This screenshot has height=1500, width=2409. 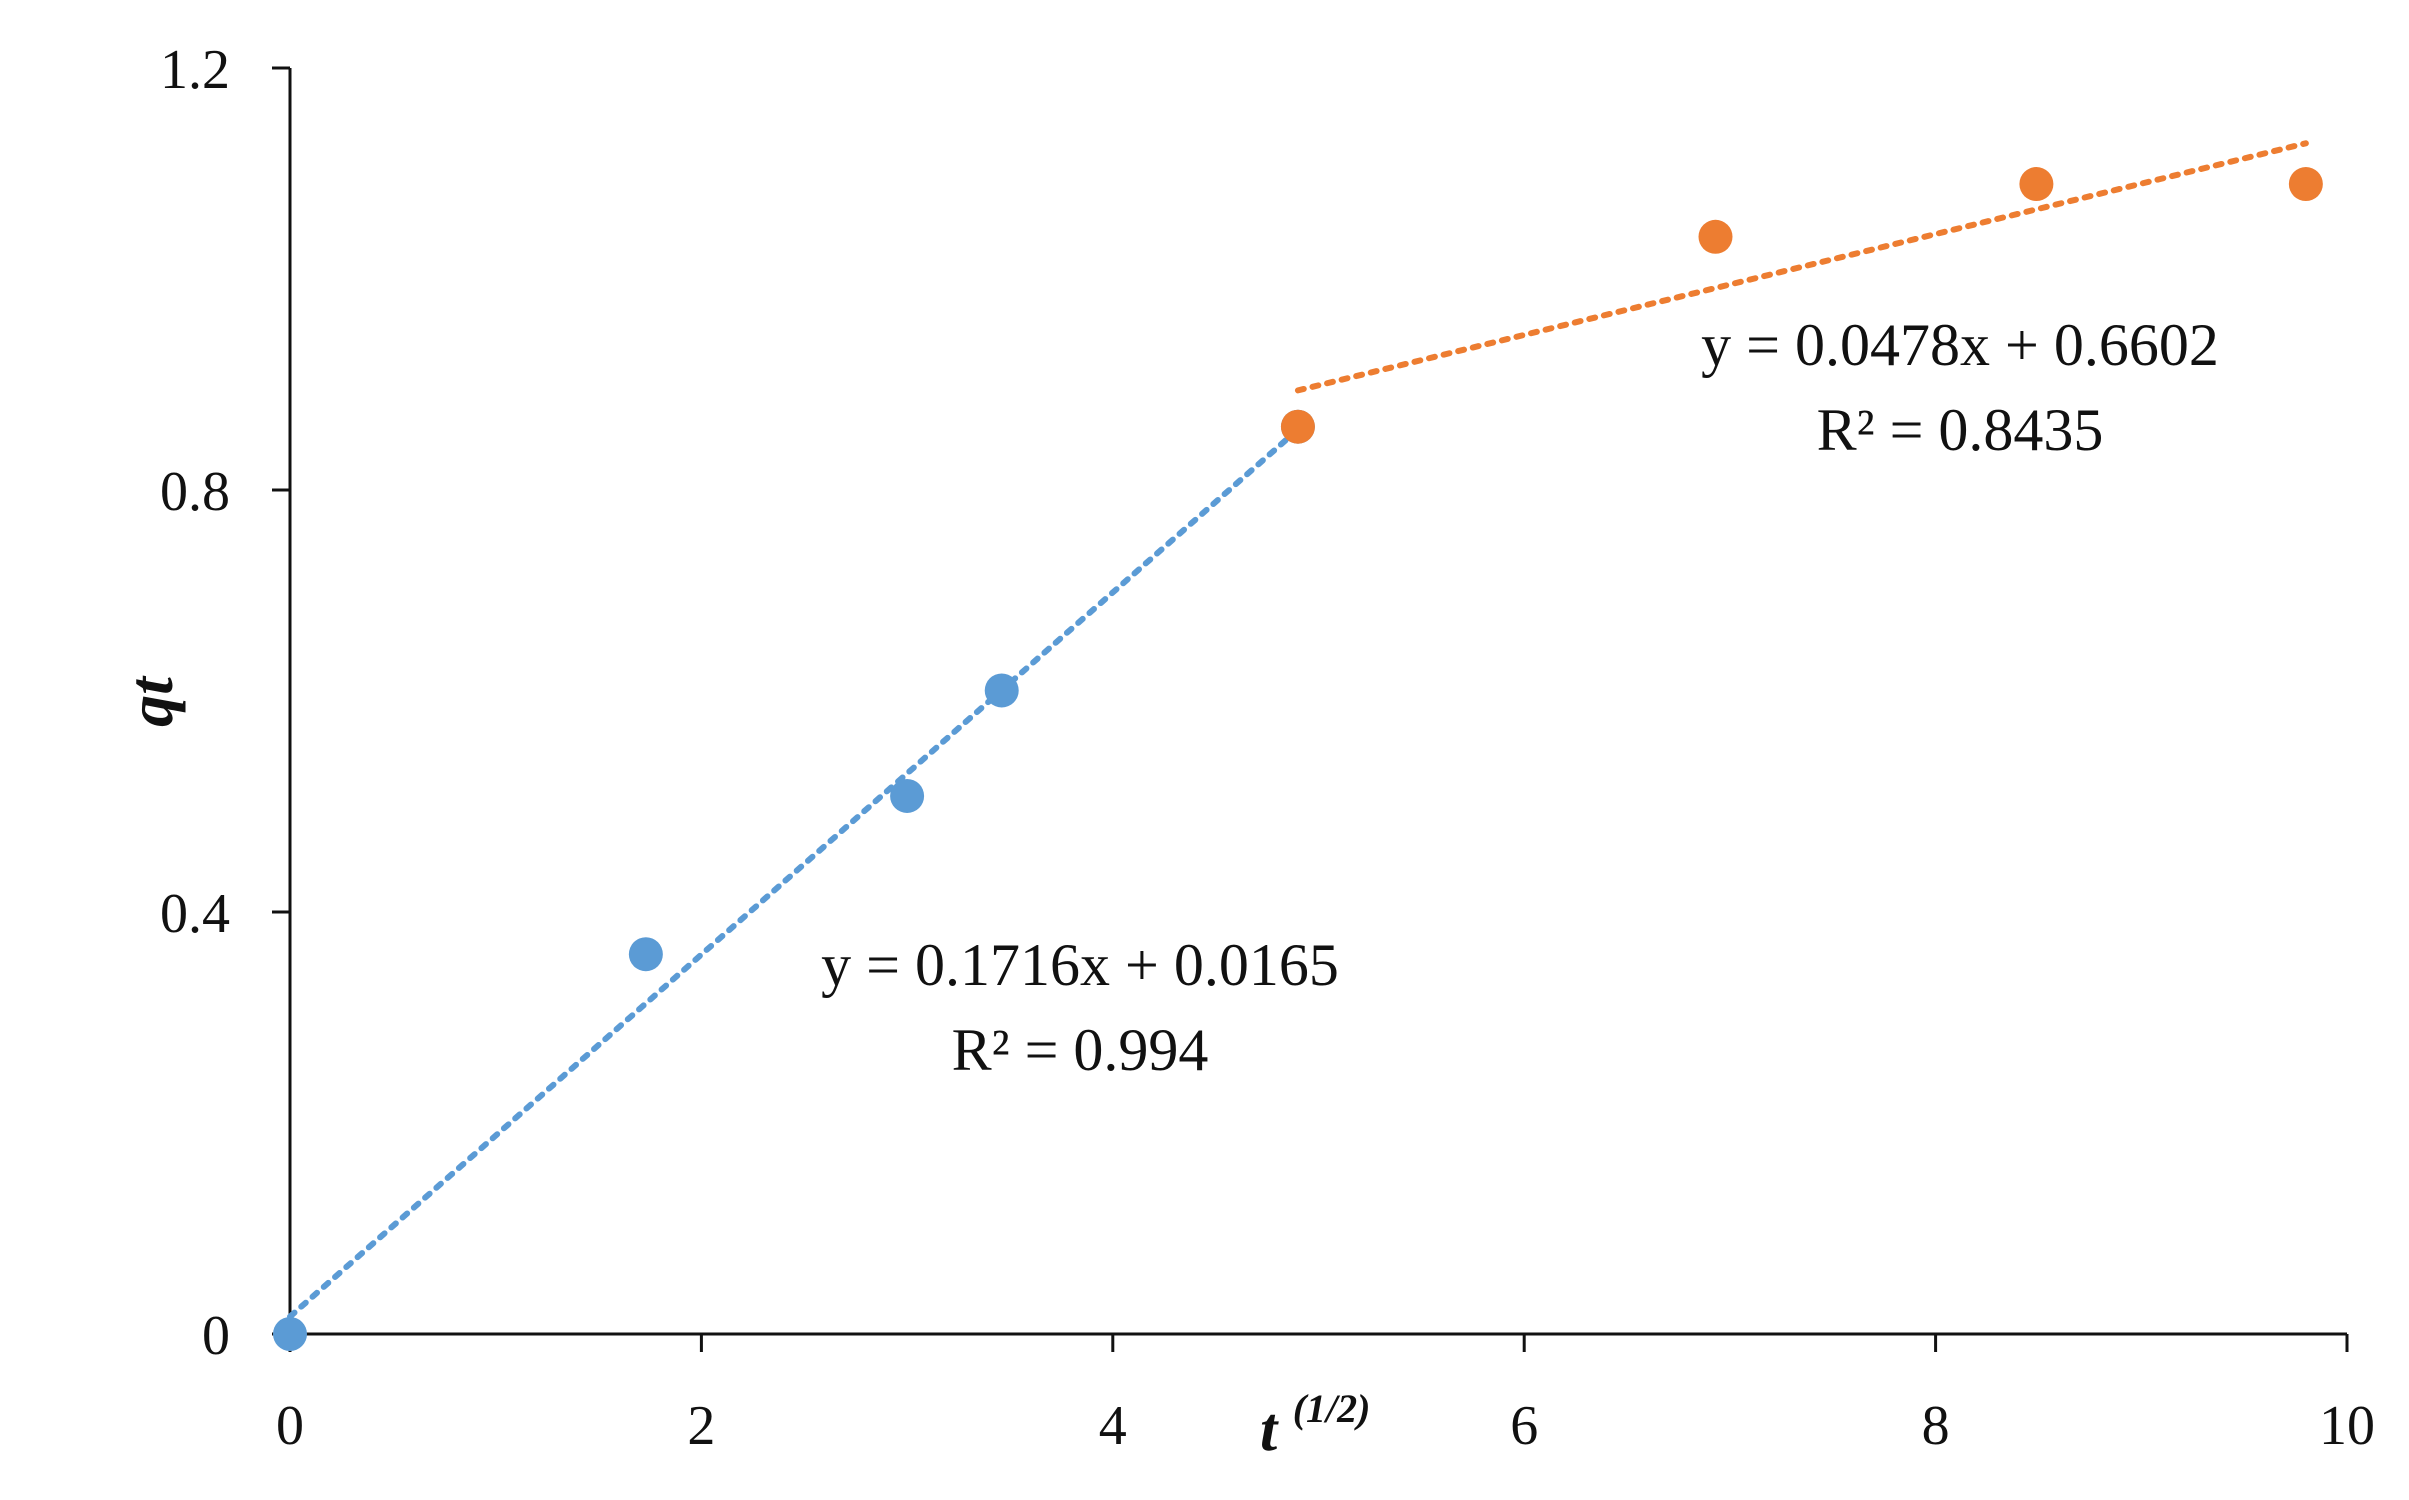 What do you see at coordinates (216, 1336) in the screenshot?
I see `y-tick-label: 0` at bounding box center [216, 1336].